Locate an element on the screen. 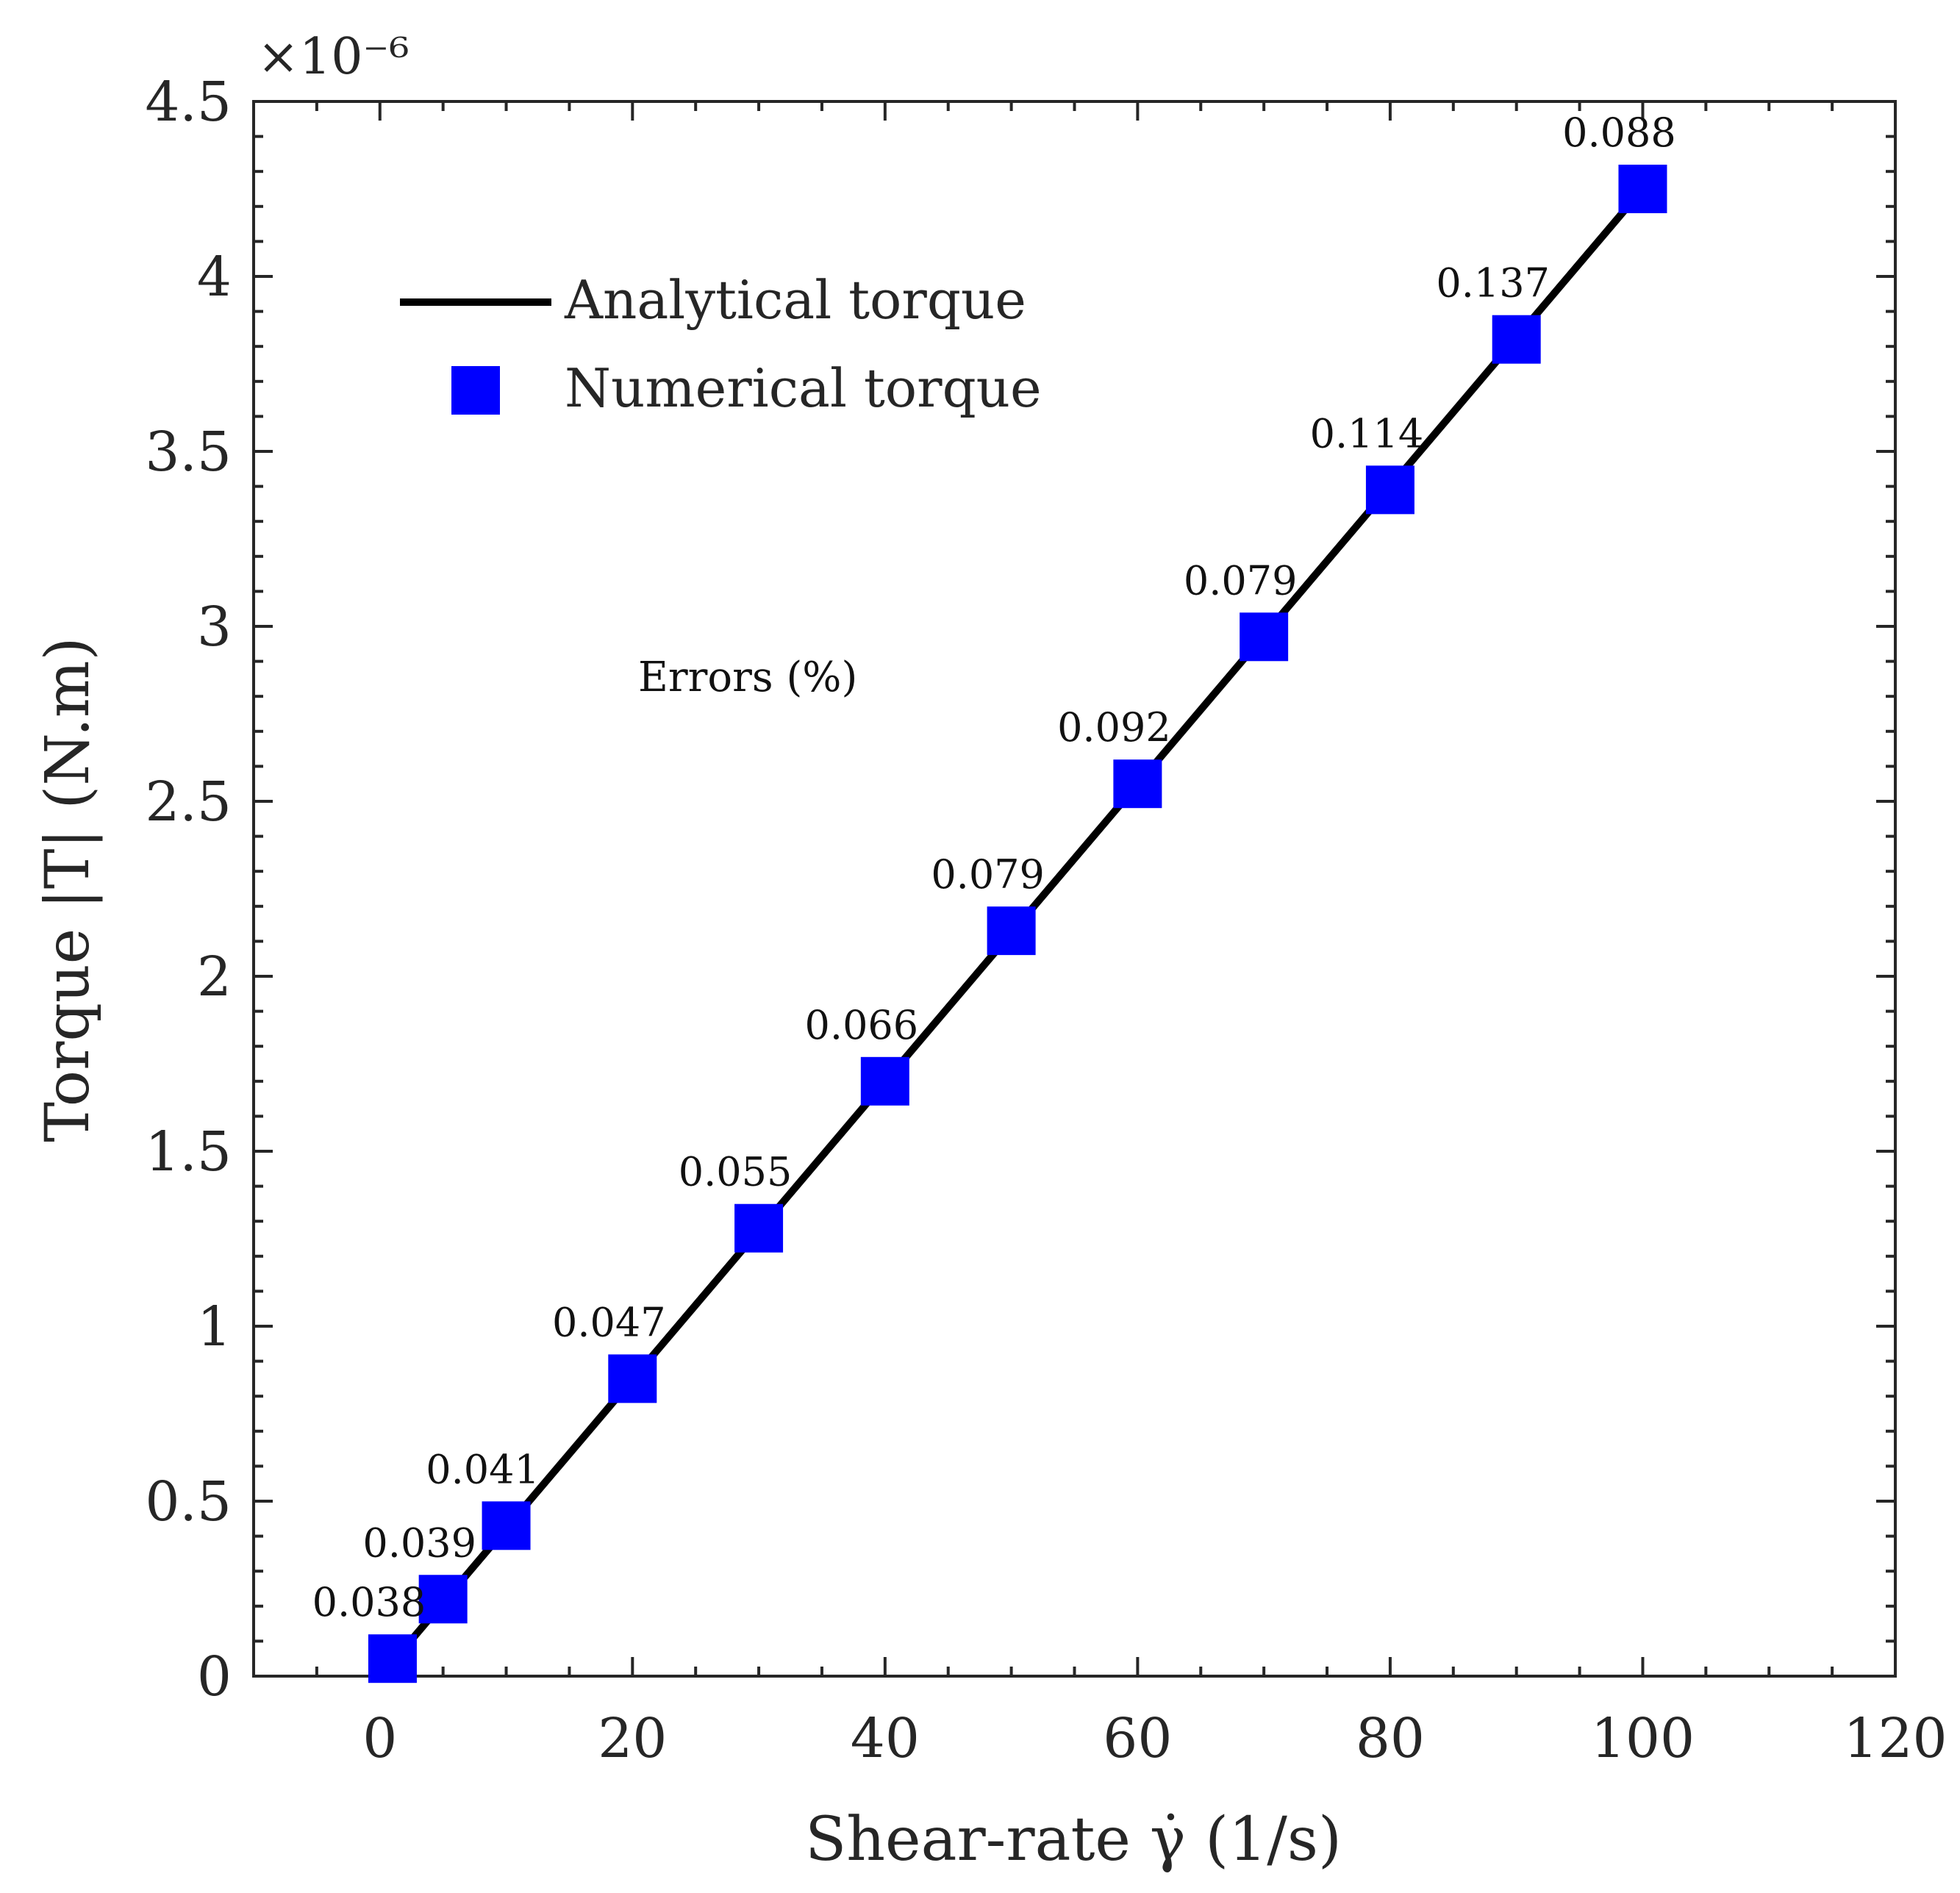  y-tick-label: 3.5 is located at coordinates (188, 452).